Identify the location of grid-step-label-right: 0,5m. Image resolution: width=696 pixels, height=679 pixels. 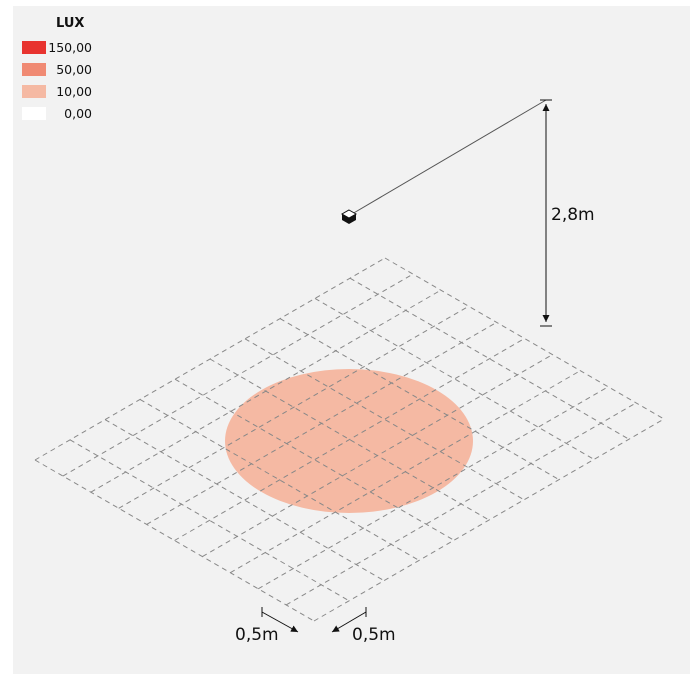
(374, 635).